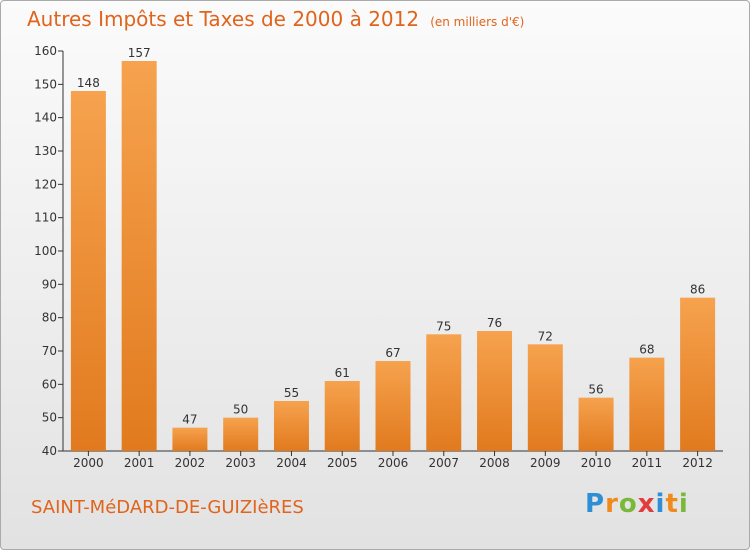 This screenshot has height=550, width=750. I want to click on logo-letter: x, so click(646, 504).